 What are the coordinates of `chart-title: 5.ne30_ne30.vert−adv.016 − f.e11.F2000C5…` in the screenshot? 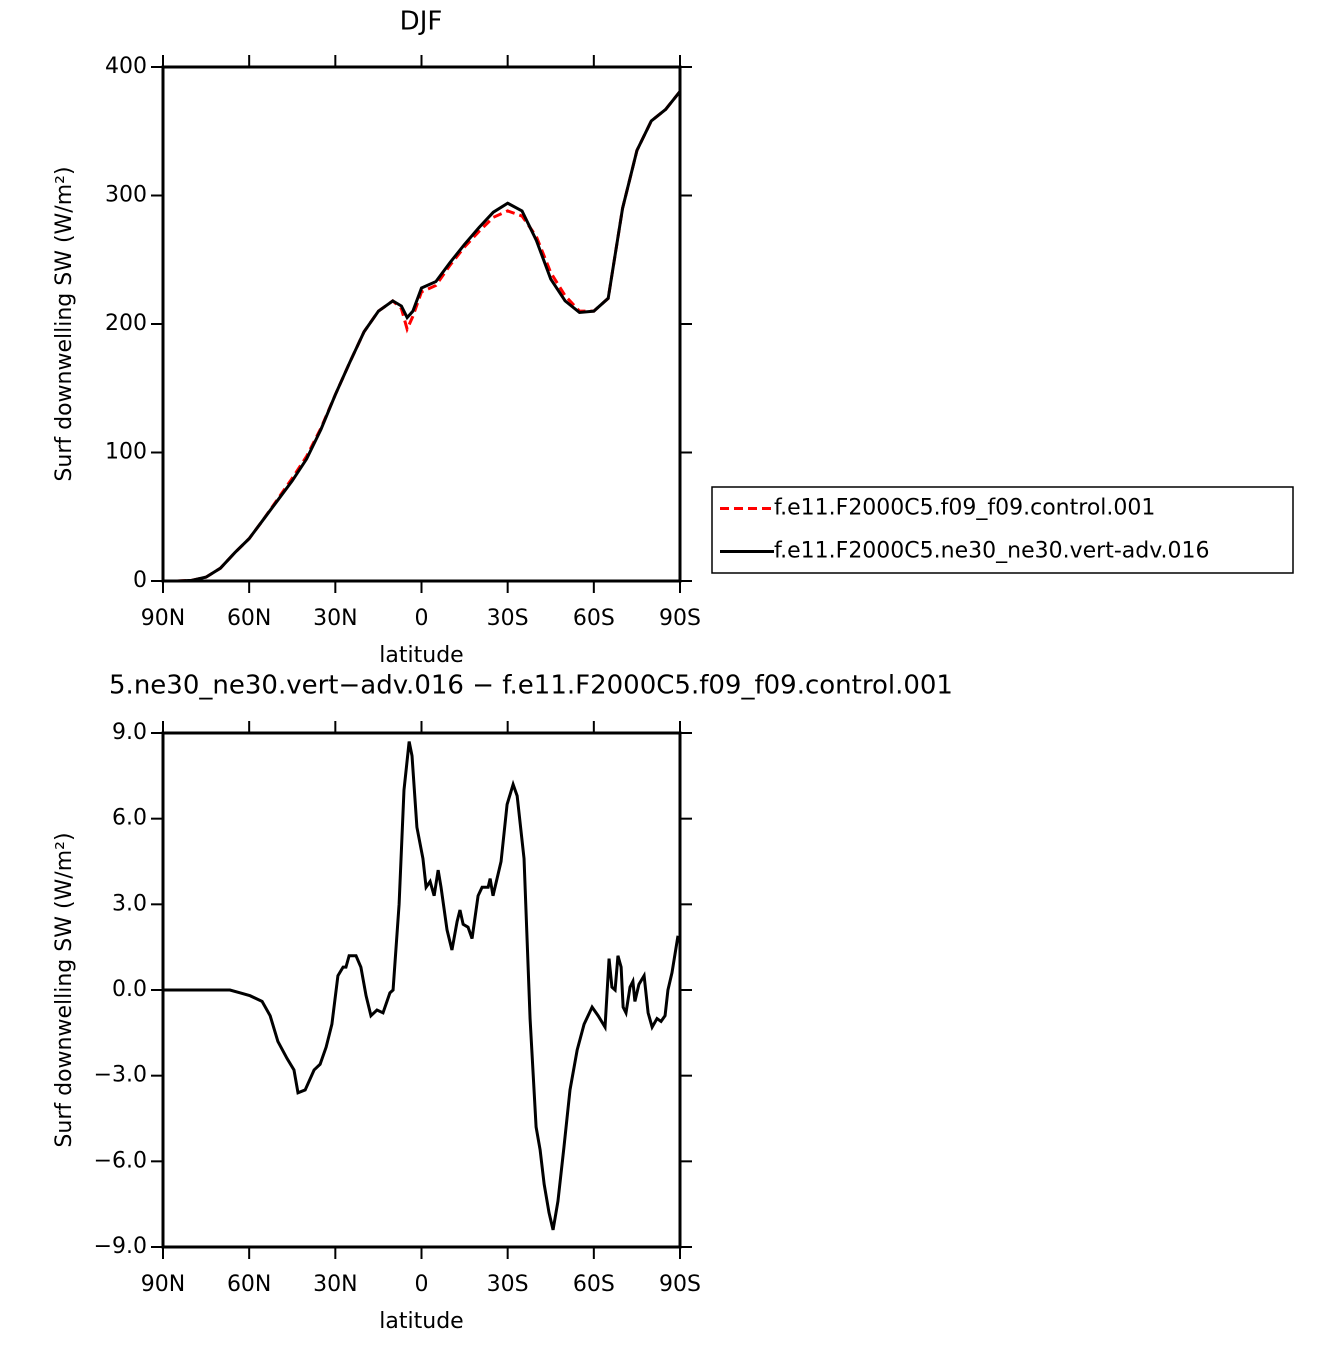 It's located at (531, 686).